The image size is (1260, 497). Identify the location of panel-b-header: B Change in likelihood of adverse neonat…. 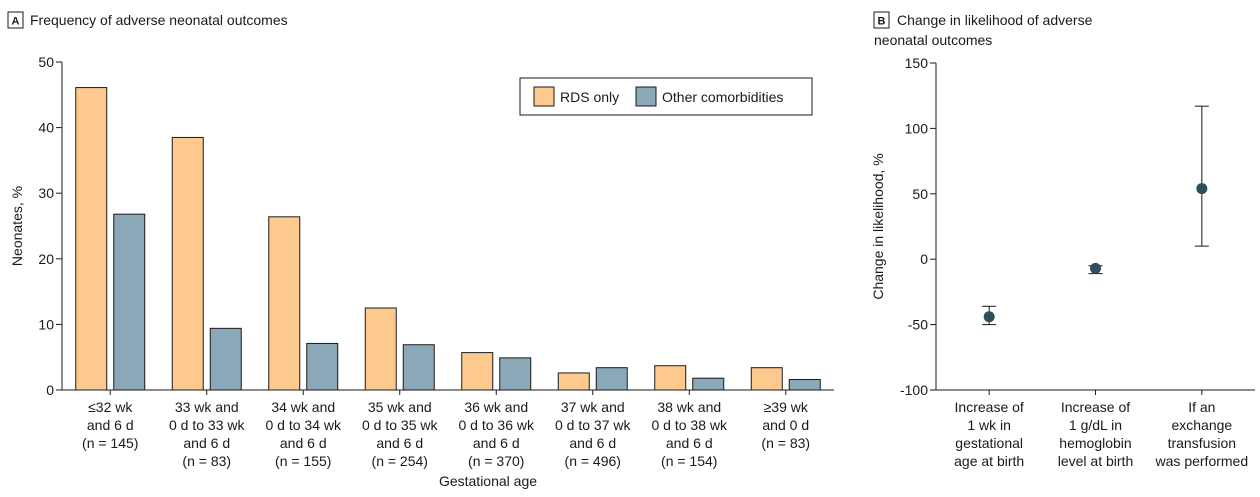
(983, 30).